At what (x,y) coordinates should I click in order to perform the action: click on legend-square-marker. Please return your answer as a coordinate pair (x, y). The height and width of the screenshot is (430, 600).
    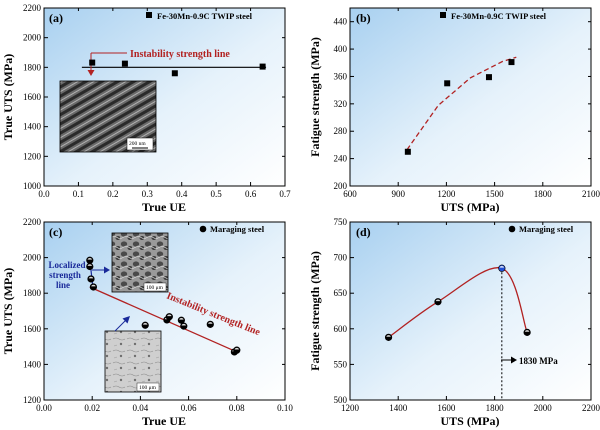
    Looking at the image, I should click on (443, 15).